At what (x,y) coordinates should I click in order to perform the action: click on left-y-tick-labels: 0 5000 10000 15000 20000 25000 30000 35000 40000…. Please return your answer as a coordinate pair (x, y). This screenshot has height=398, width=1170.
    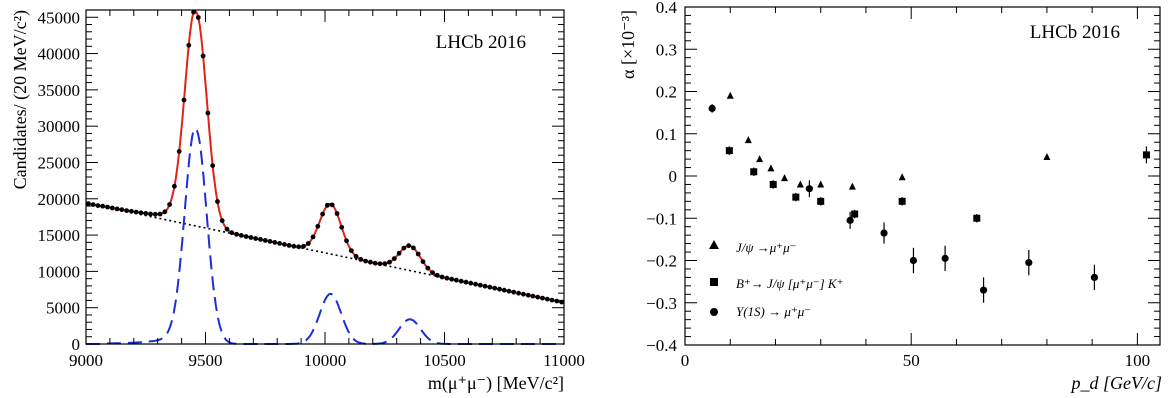
    Looking at the image, I should click on (59, 181).